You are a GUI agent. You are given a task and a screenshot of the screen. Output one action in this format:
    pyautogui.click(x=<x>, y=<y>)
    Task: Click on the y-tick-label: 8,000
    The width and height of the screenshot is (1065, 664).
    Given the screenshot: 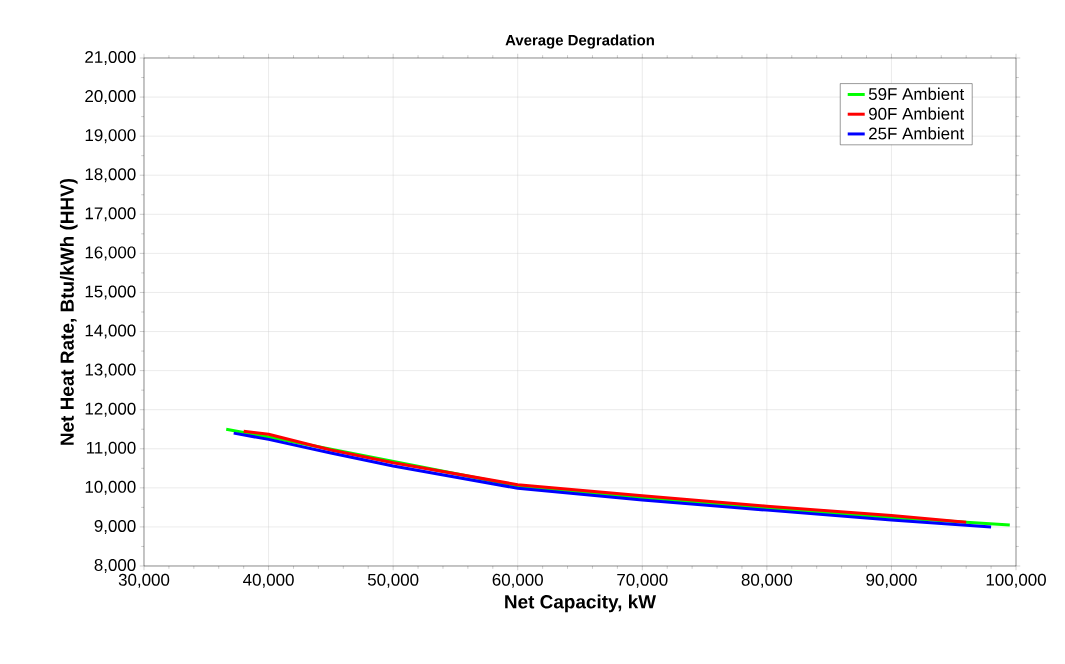 What is the action you would take?
    pyautogui.click(x=115, y=566)
    